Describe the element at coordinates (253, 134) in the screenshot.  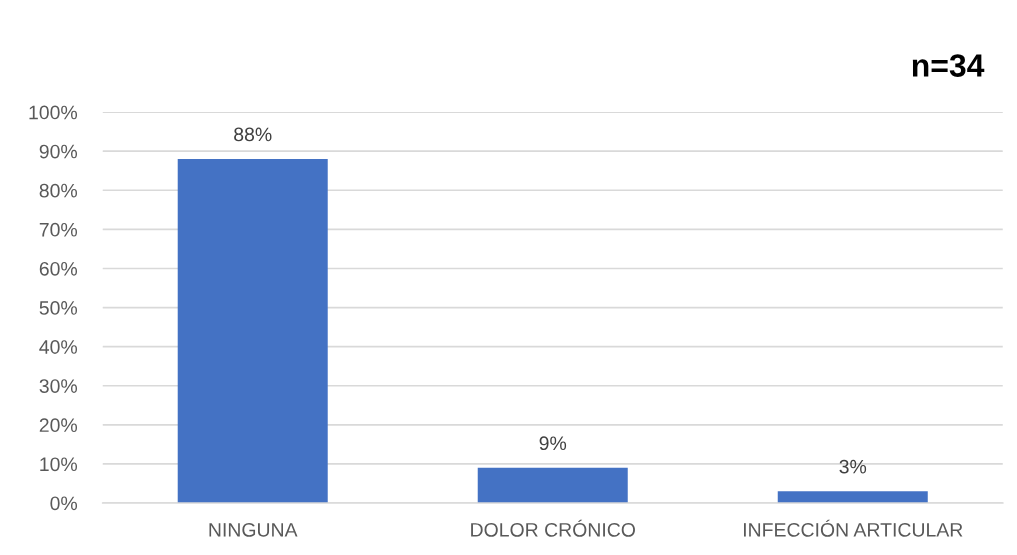
I see `data-label: 88%` at that location.